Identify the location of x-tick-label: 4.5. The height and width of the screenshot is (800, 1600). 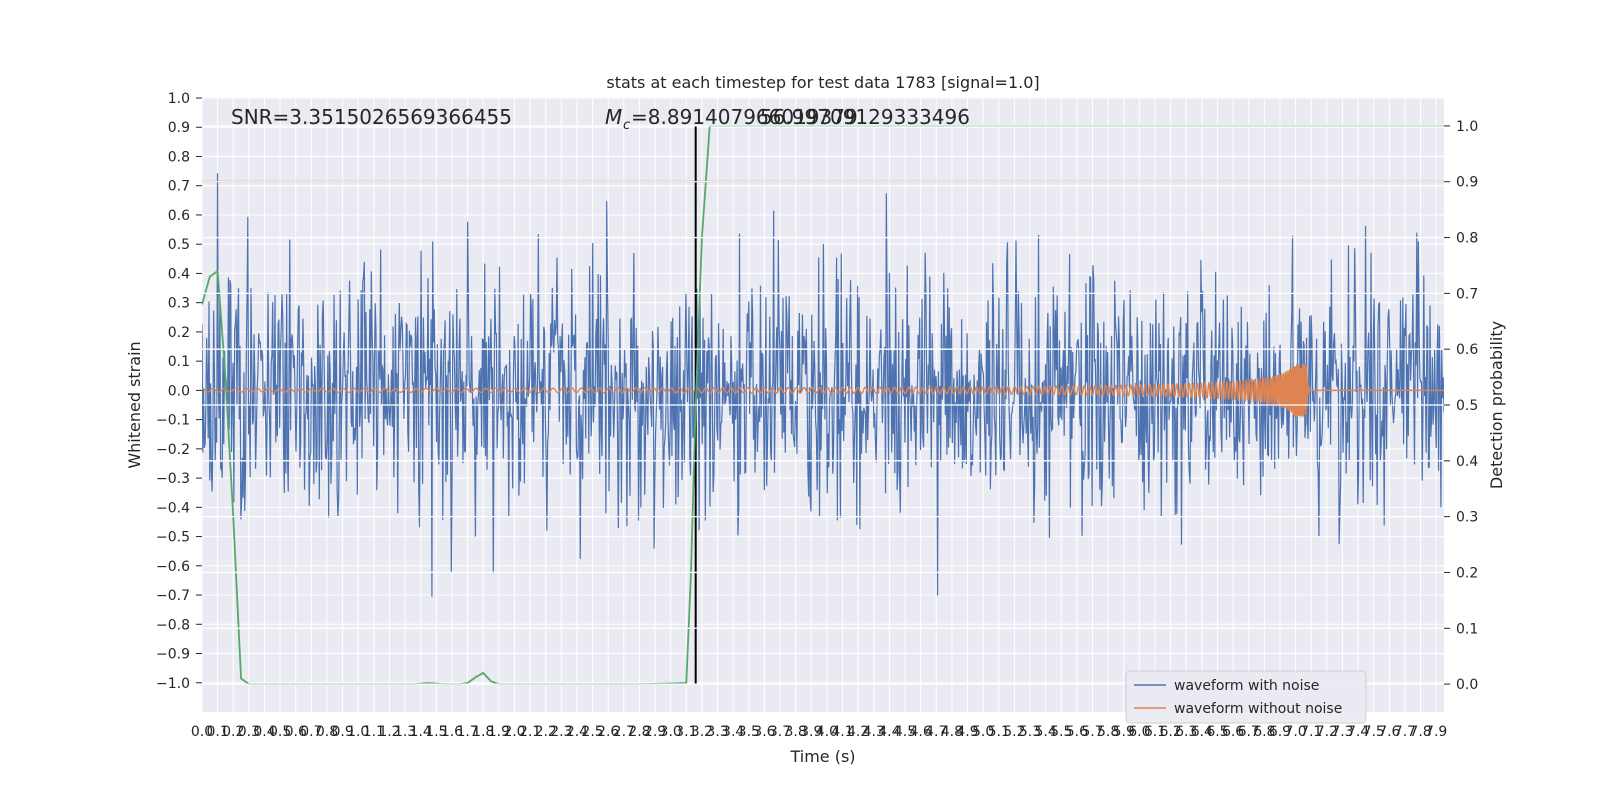
(905, 732).